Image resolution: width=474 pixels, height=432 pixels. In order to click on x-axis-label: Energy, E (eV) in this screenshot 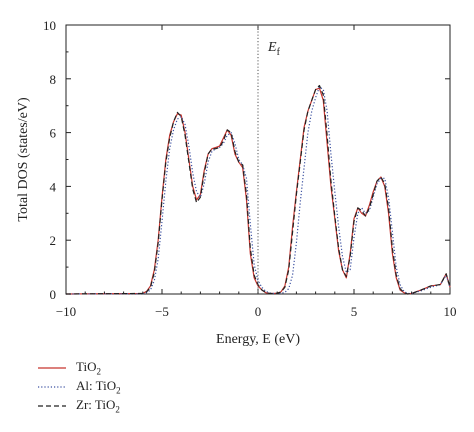, I will do `click(258, 339)`.